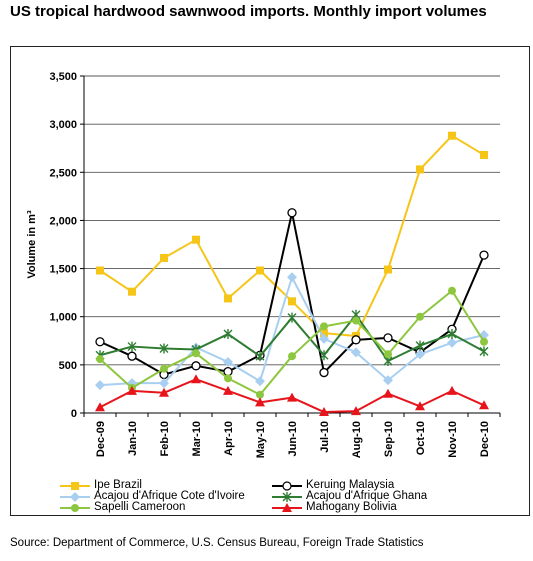  What do you see at coordinates (453, 439) in the screenshot?
I see `x-tick-label: Nov-10` at bounding box center [453, 439].